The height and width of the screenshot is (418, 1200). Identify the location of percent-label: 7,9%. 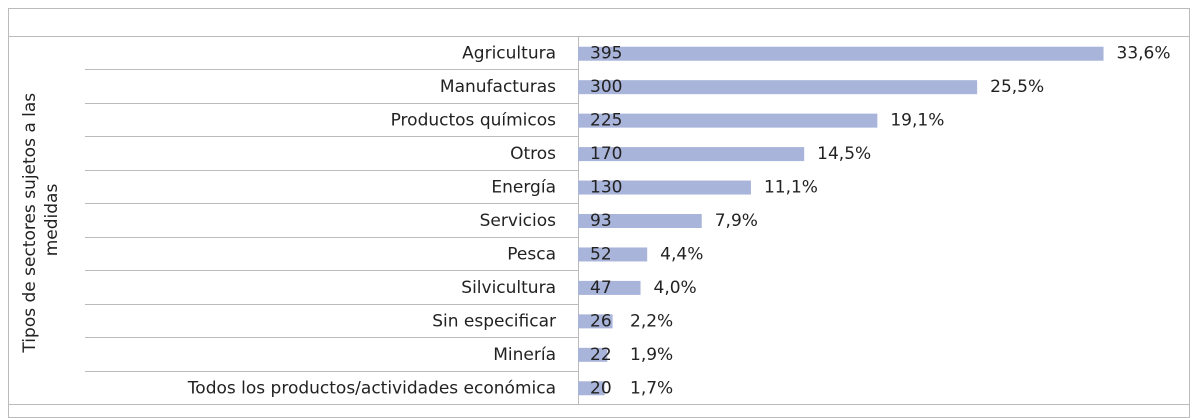
(736, 221).